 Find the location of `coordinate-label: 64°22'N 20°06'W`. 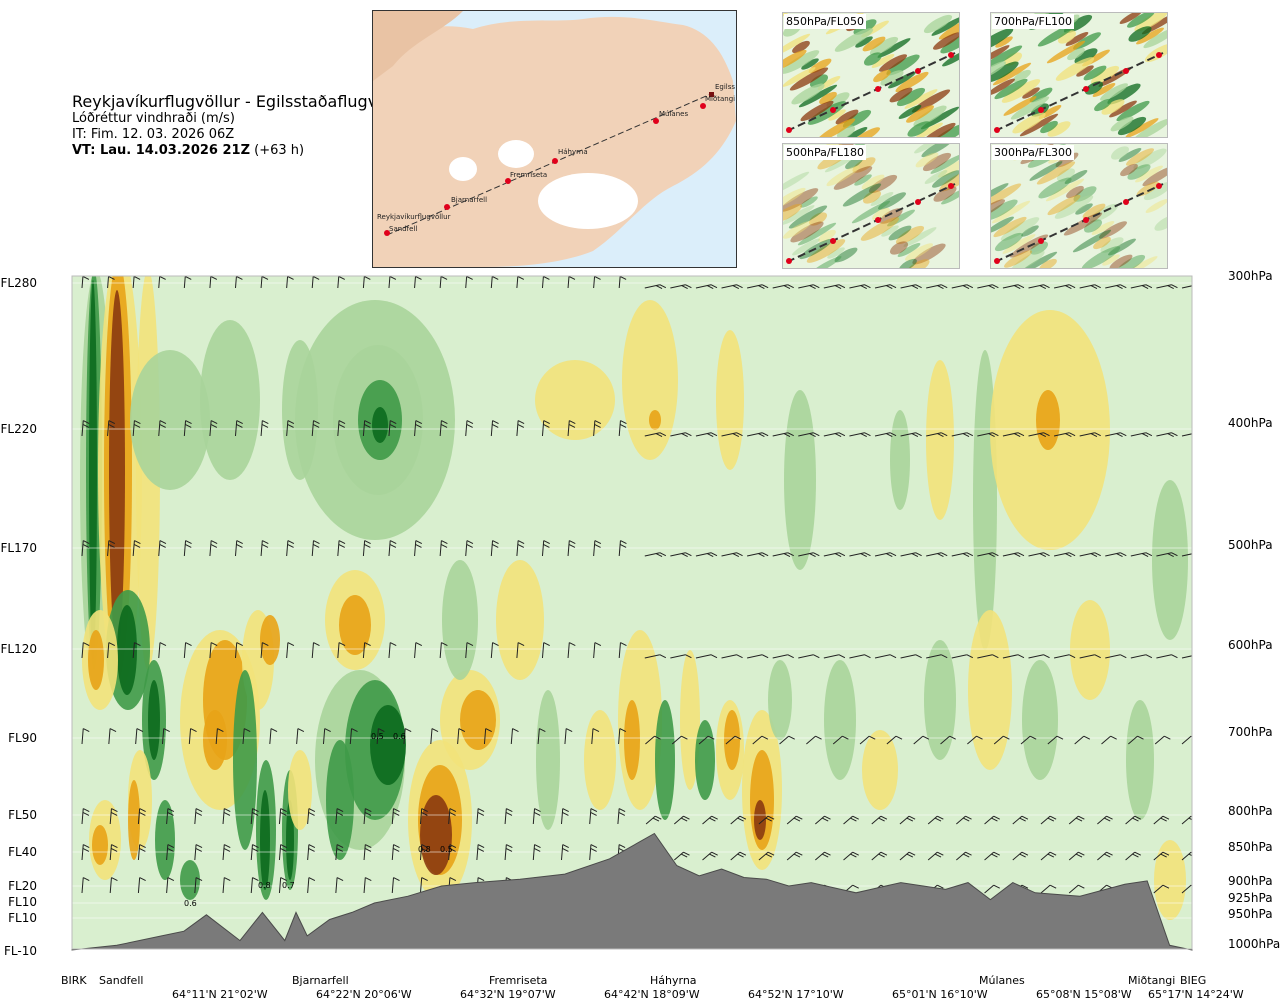

coordinate-label: 64°22'N 20°06'W is located at coordinates (364, 994).